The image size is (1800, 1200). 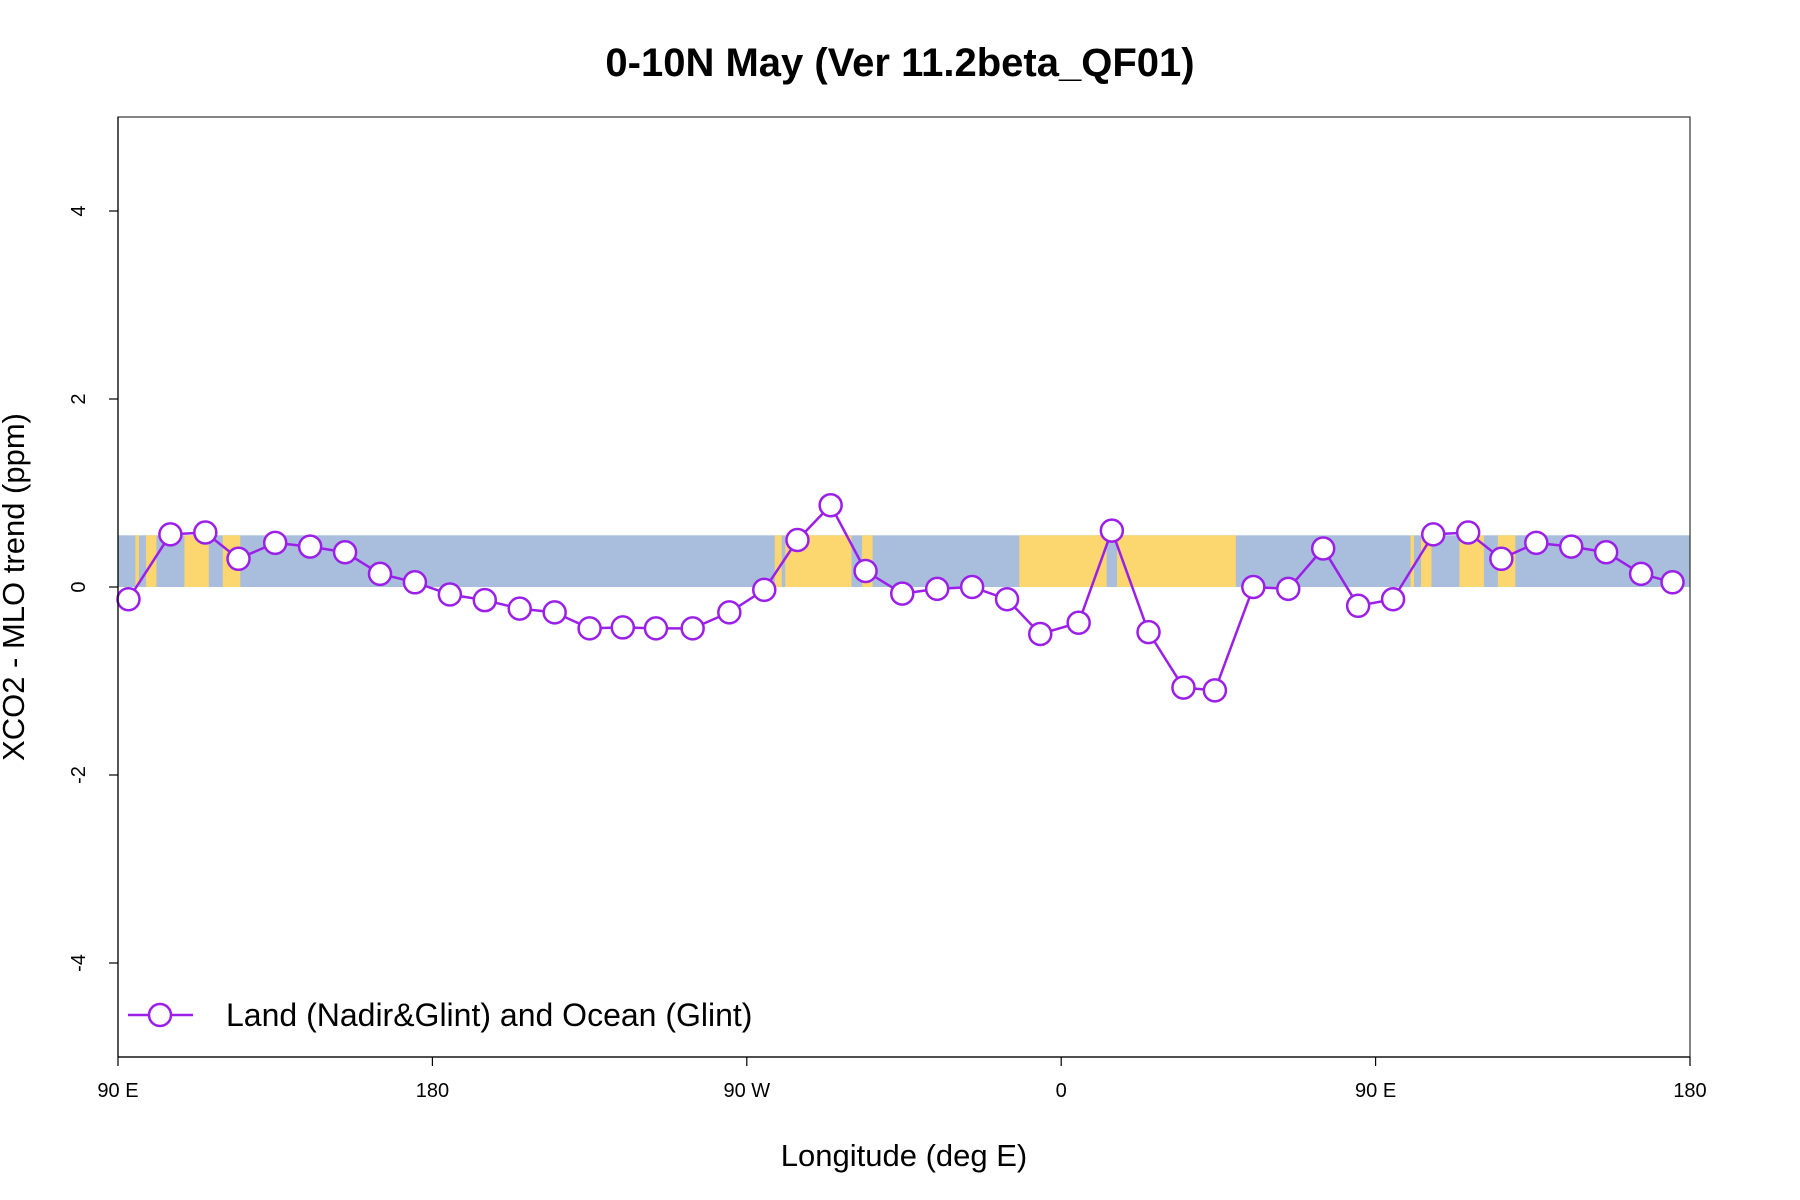 What do you see at coordinates (904, 1155) in the screenshot?
I see `x-axis-label: Longitude (deg E)` at bounding box center [904, 1155].